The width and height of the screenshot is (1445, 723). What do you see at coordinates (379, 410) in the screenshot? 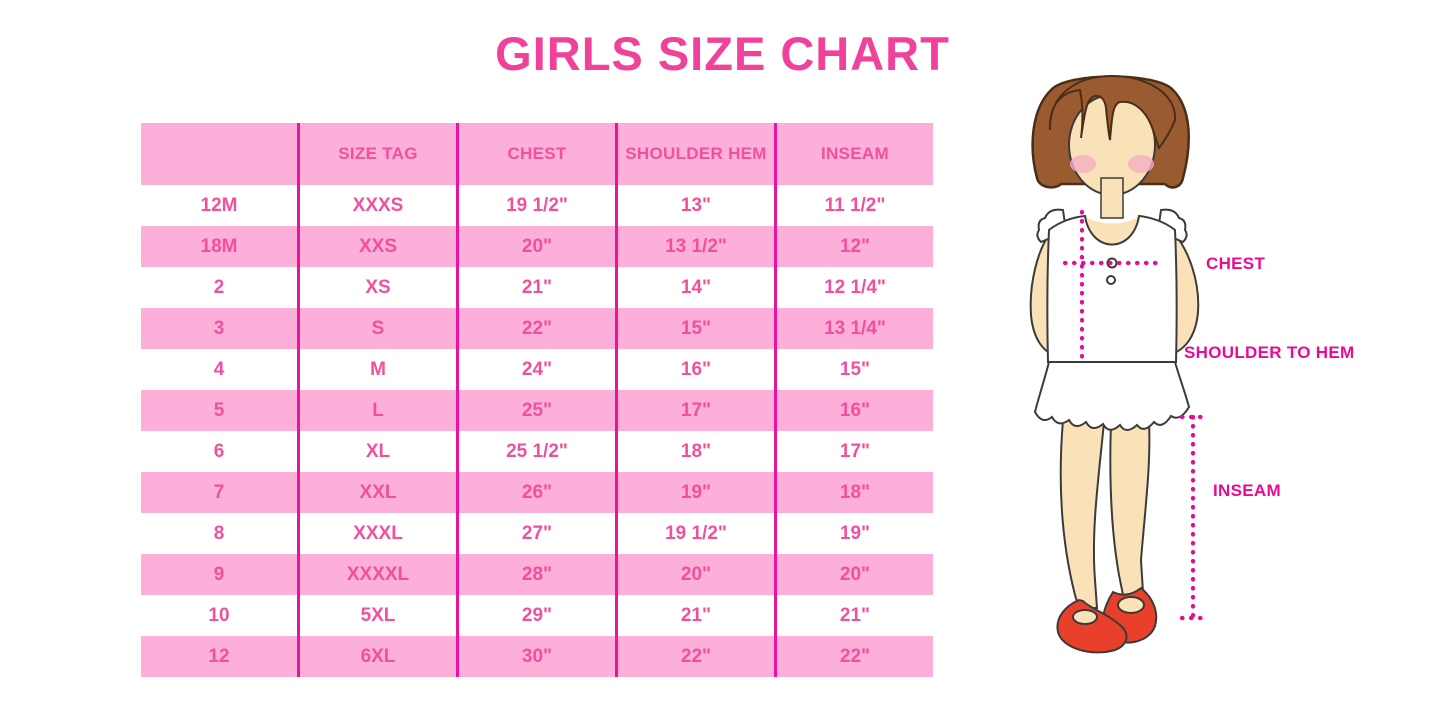
I see `table-cell: L` at bounding box center [379, 410].